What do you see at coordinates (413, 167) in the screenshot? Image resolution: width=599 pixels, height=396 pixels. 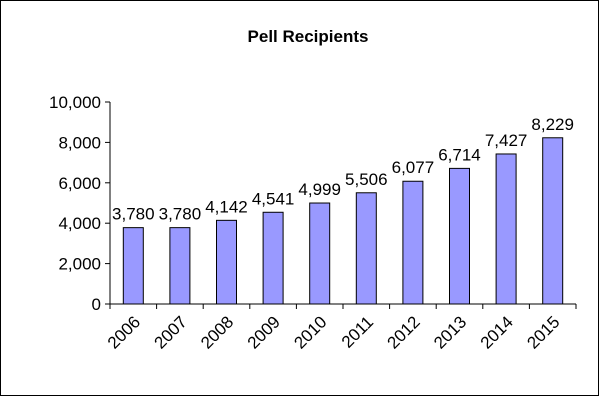 I see `data-label: 6,077` at bounding box center [413, 167].